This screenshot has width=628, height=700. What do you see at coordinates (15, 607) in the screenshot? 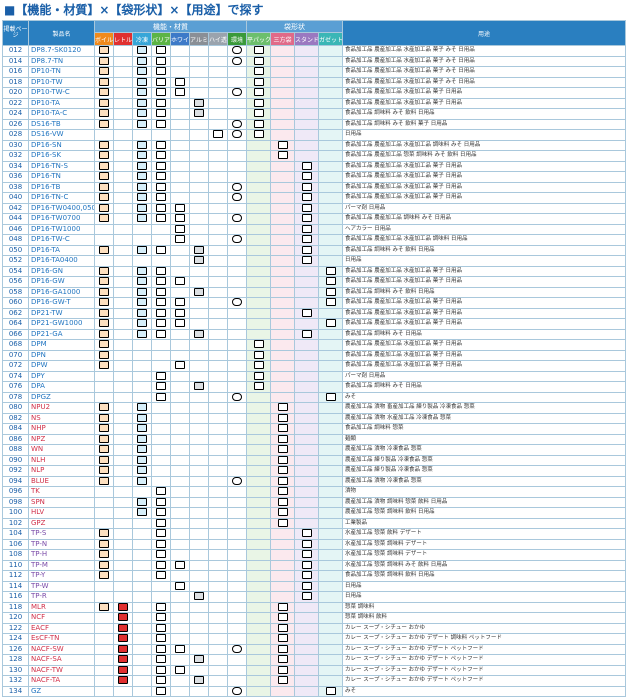
I see `page-number: 118` at bounding box center [15, 607].